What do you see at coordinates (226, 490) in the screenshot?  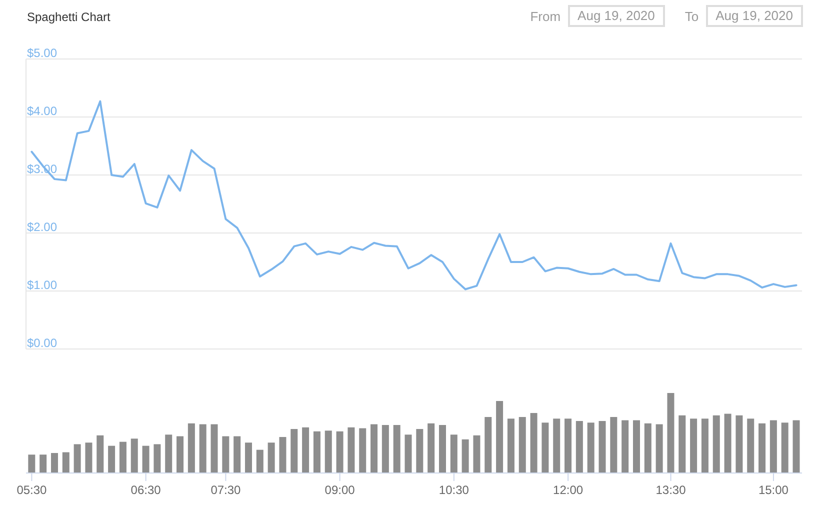 I see `x-tick-label: 07:30` at bounding box center [226, 490].